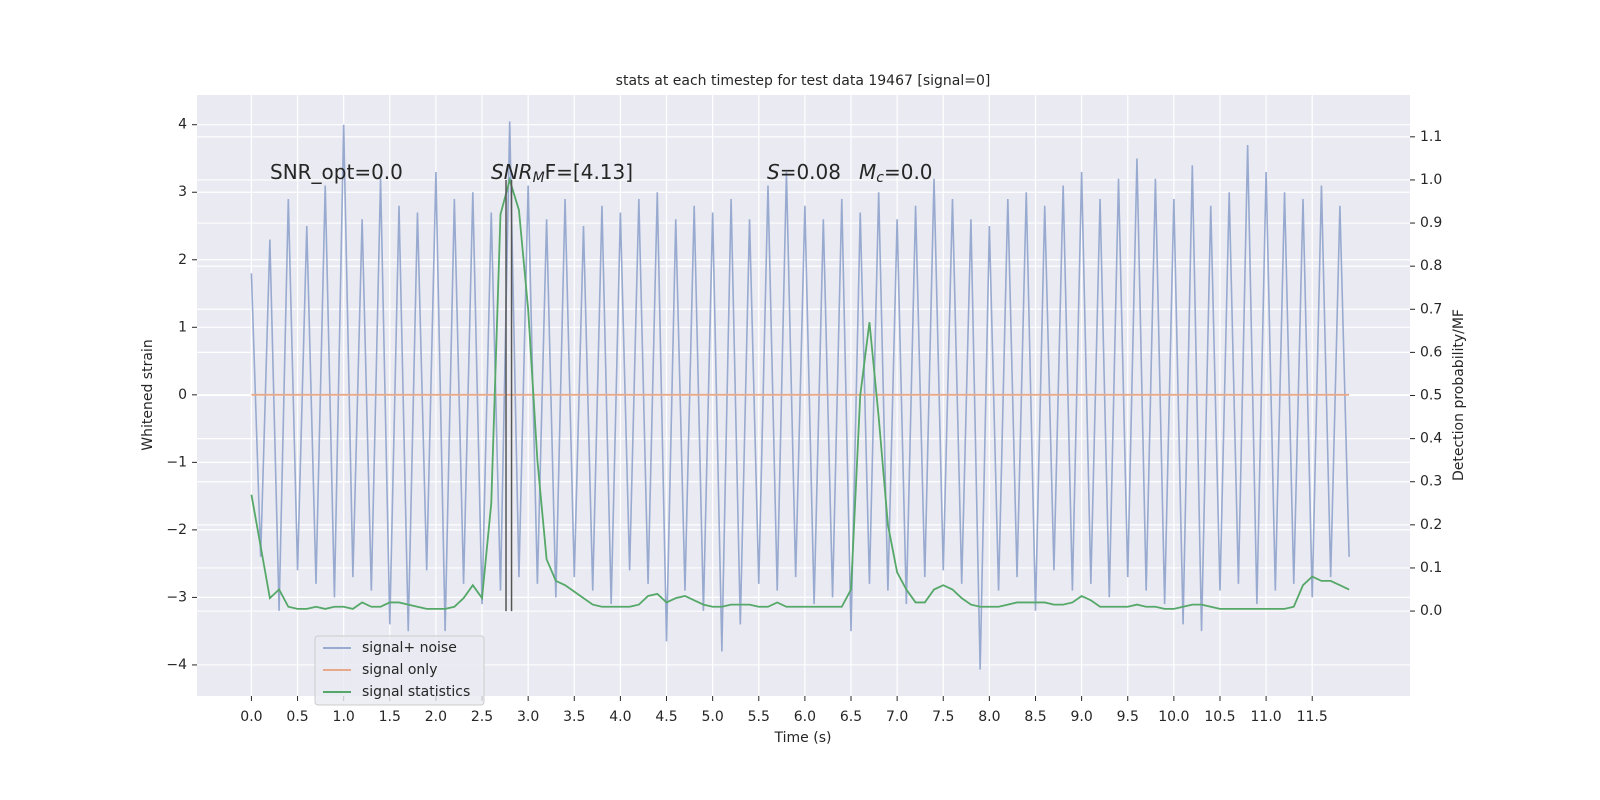  Describe the element at coordinates (666, 717) in the screenshot. I see `x-tick-label: 4.5` at that location.